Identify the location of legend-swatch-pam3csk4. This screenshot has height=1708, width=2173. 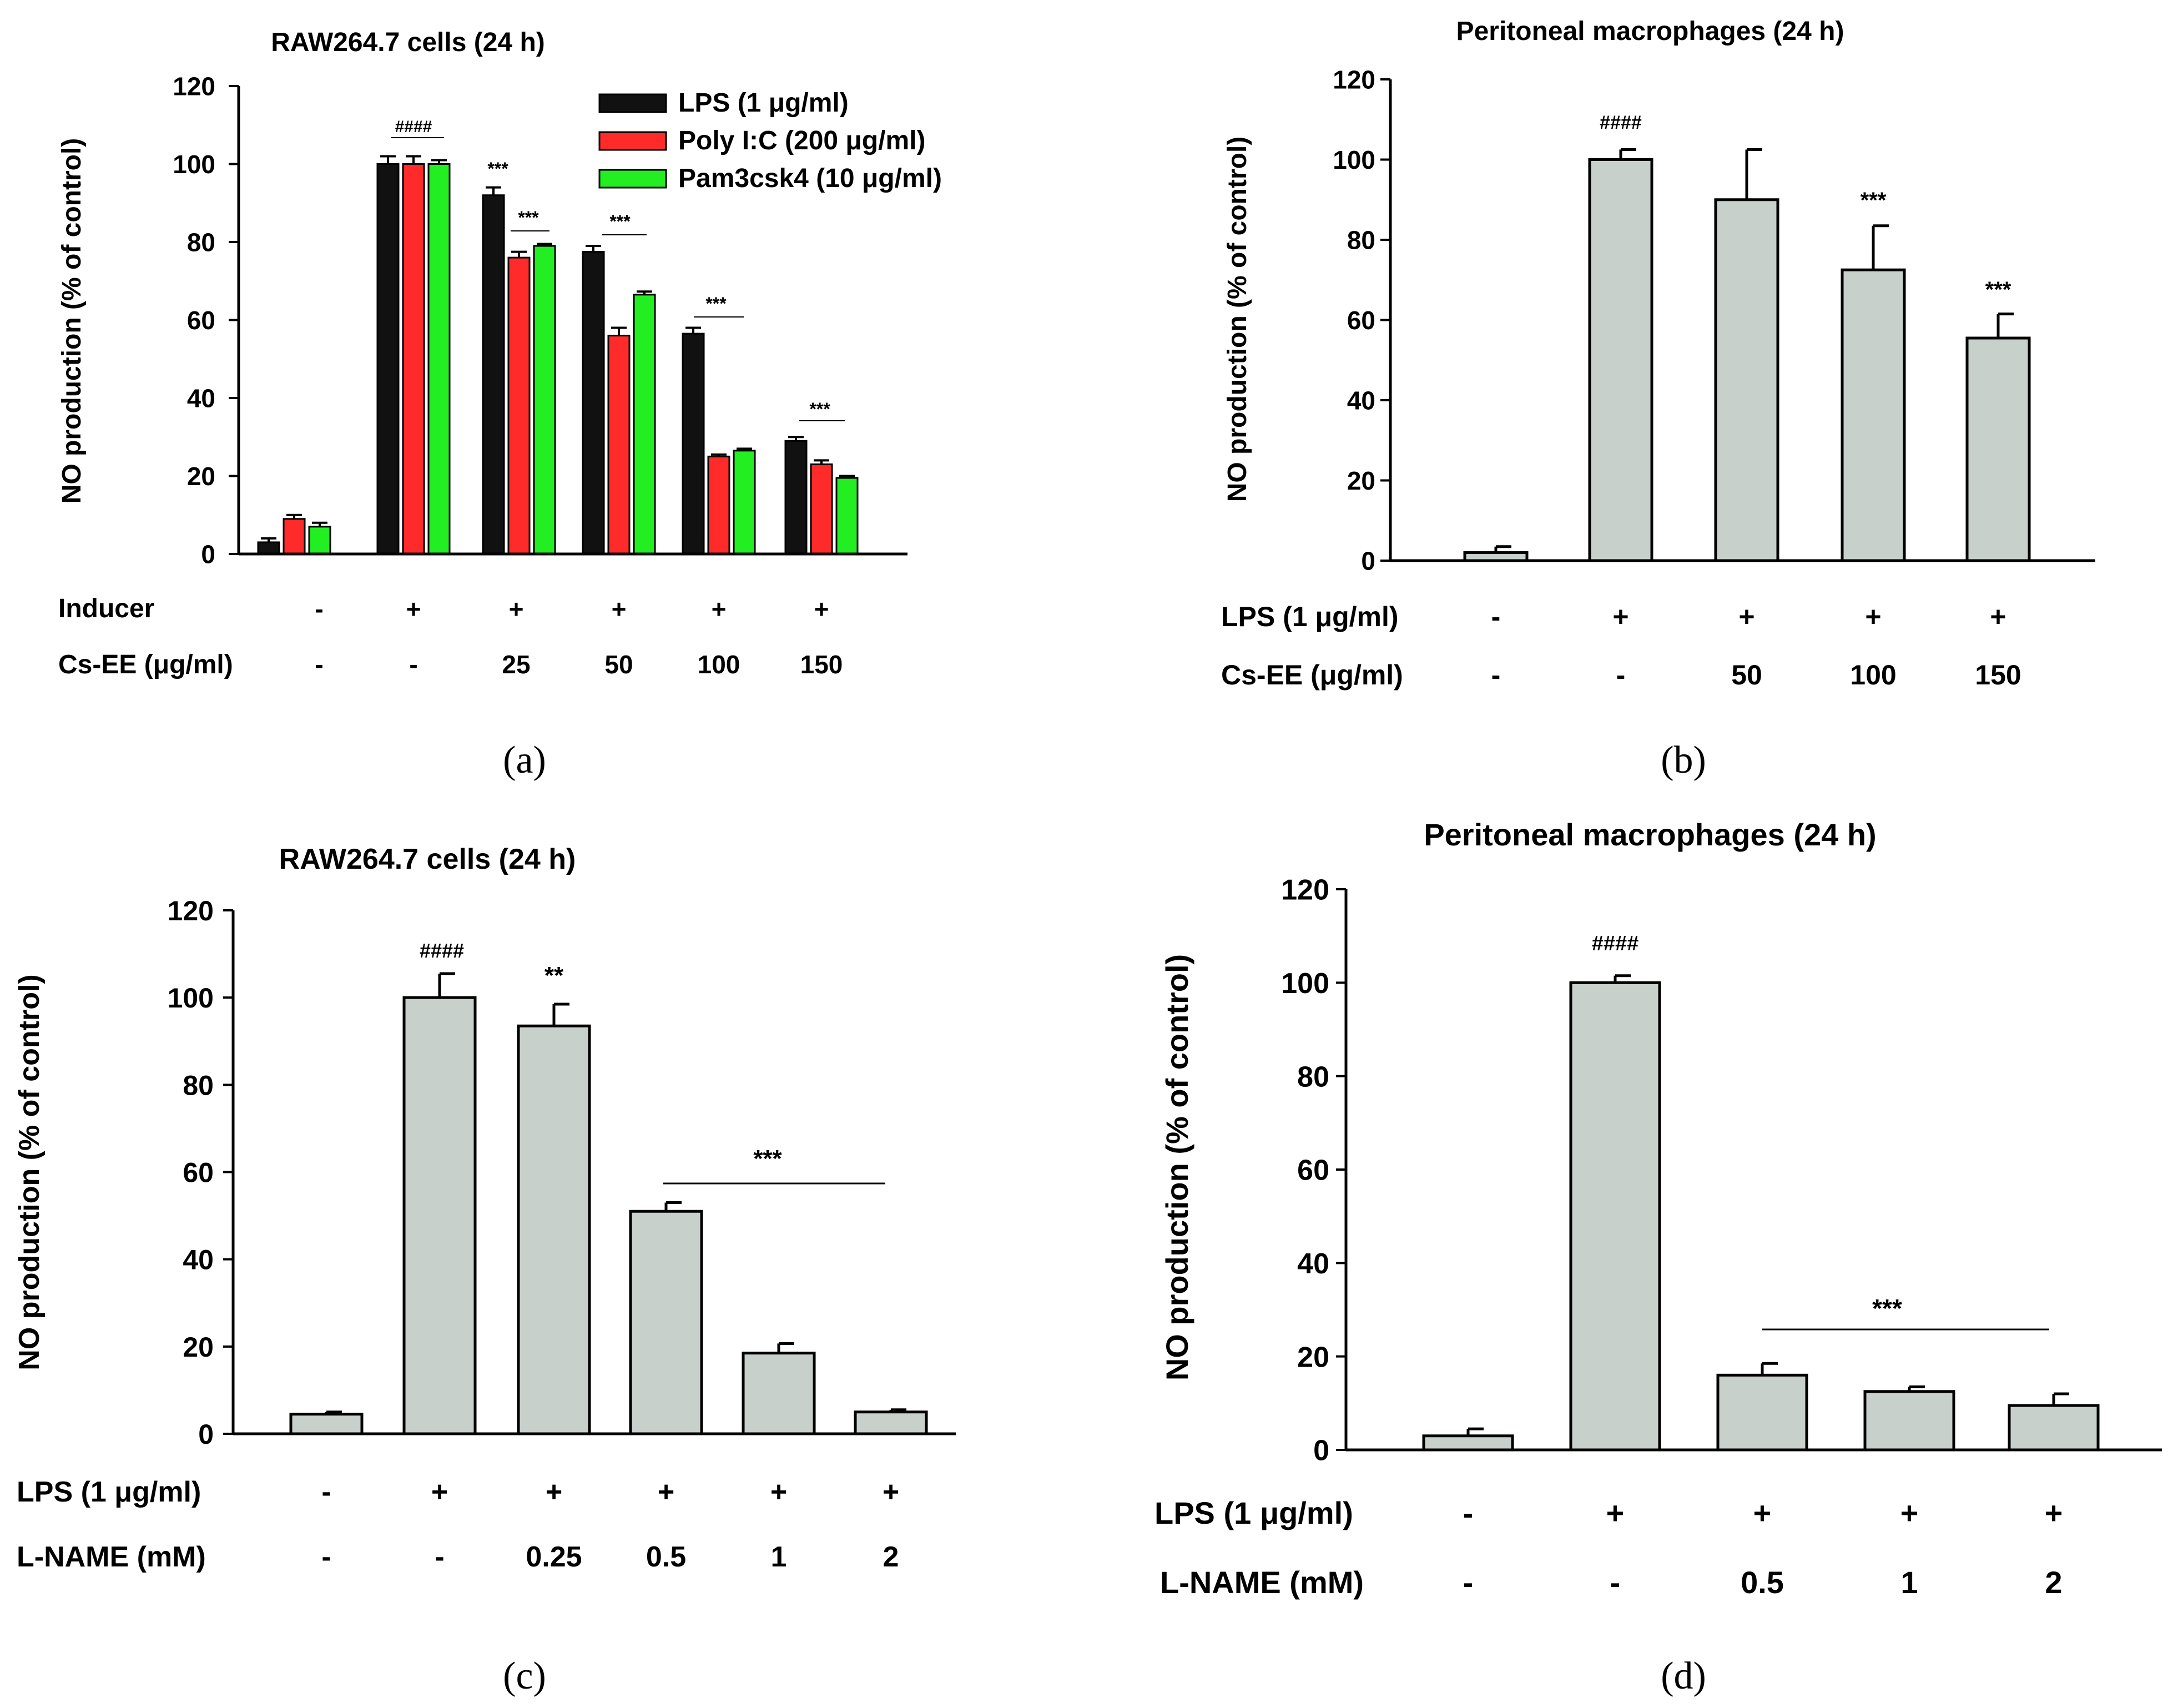
(633, 179).